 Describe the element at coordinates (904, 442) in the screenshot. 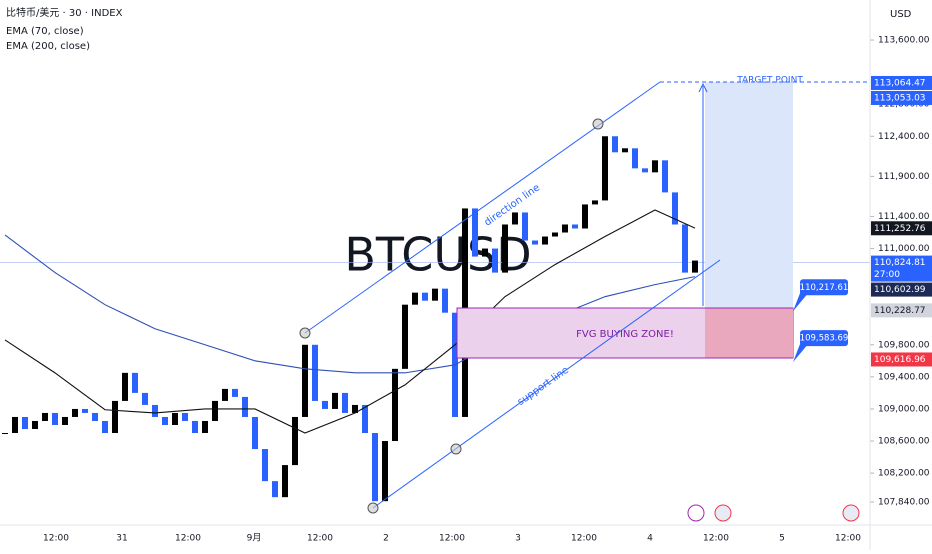

I see `y-tick-label: 108,600.00` at that location.